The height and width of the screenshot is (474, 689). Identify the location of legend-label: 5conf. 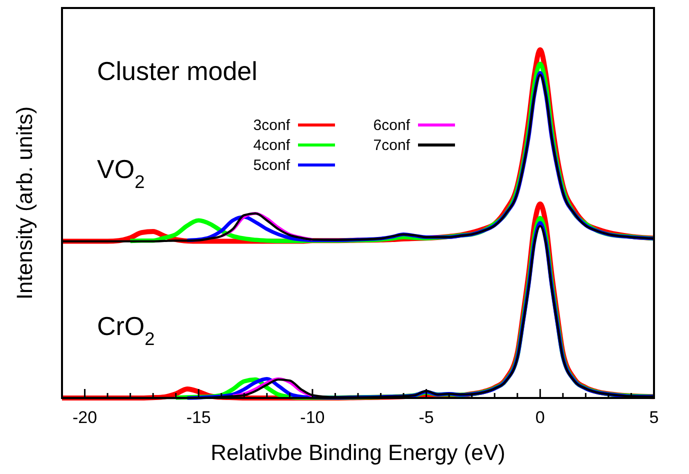
(272, 165).